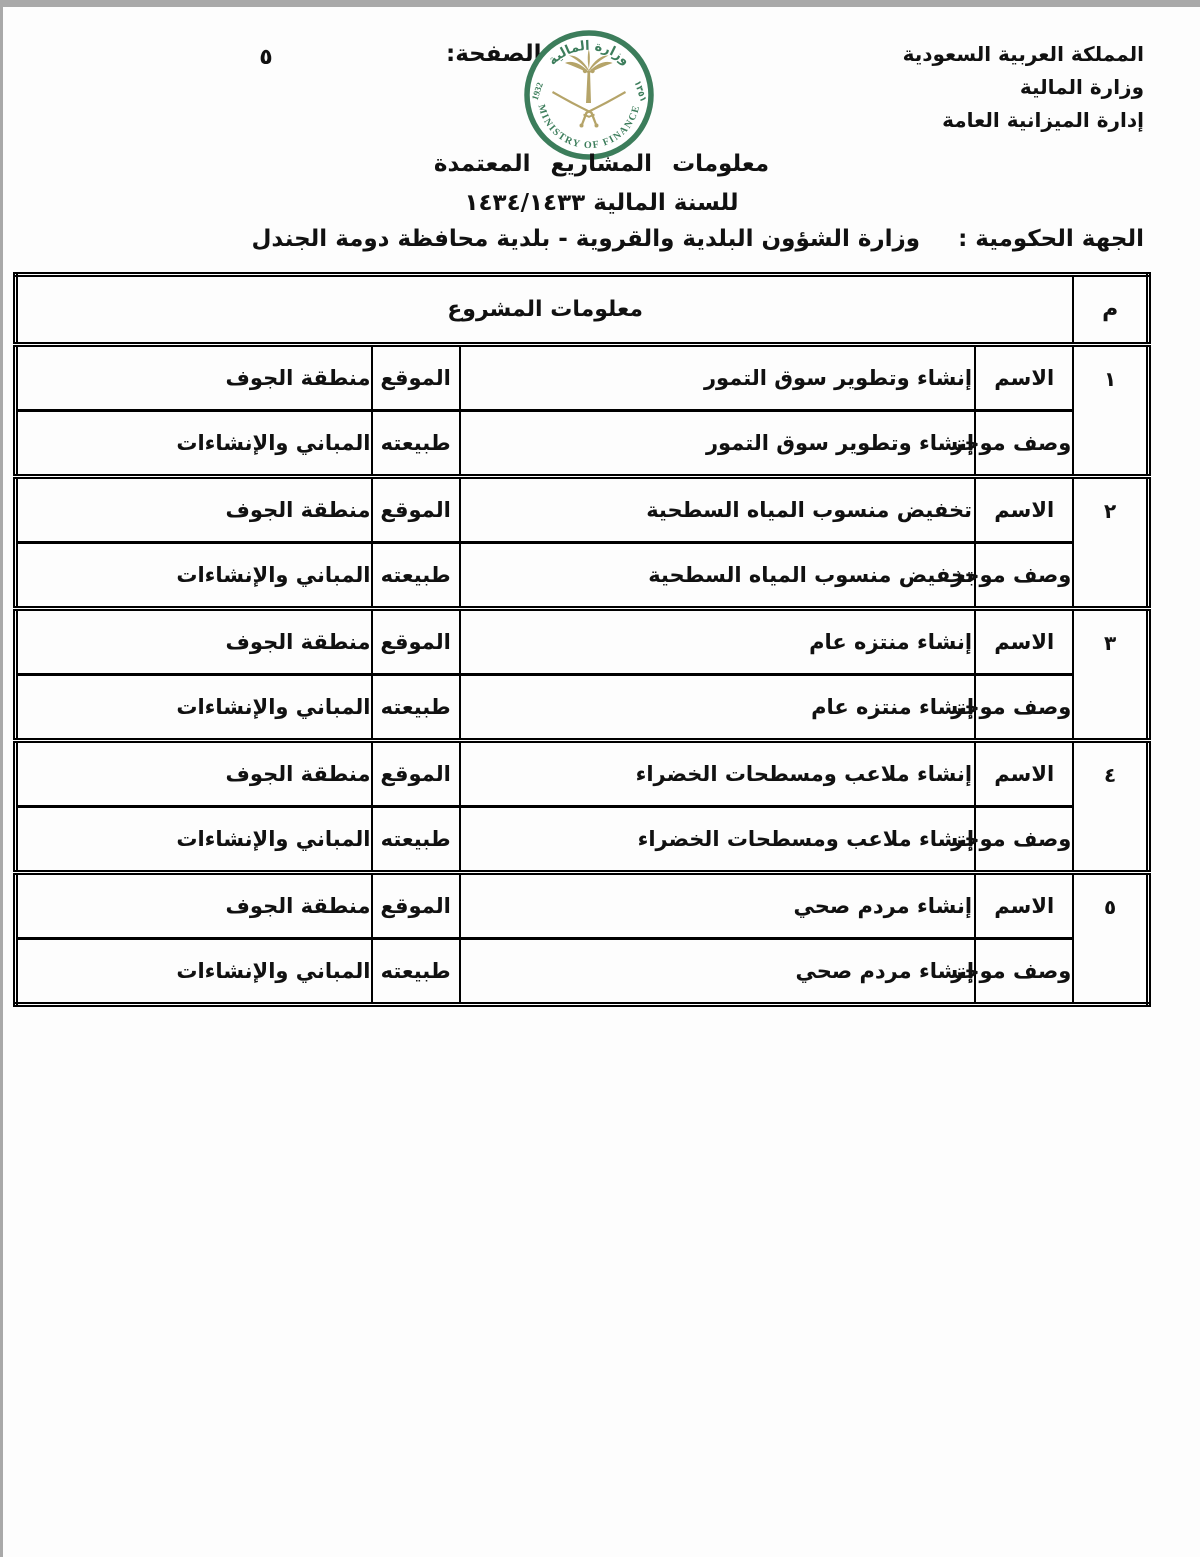 The width and height of the screenshot is (1200, 1557). Describe the element at coordinates (717, 707) in the screenshot. I see `project-desc: إنشاء منتزه عام` at that location.